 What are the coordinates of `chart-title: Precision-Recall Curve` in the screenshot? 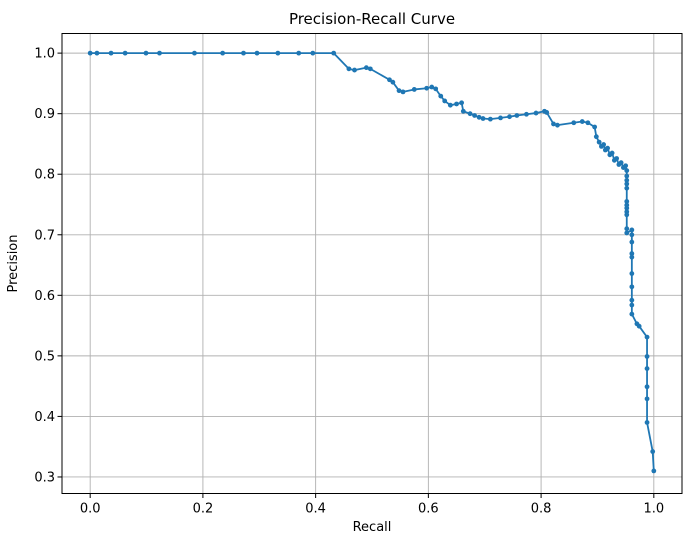 It's located at (372, 19).